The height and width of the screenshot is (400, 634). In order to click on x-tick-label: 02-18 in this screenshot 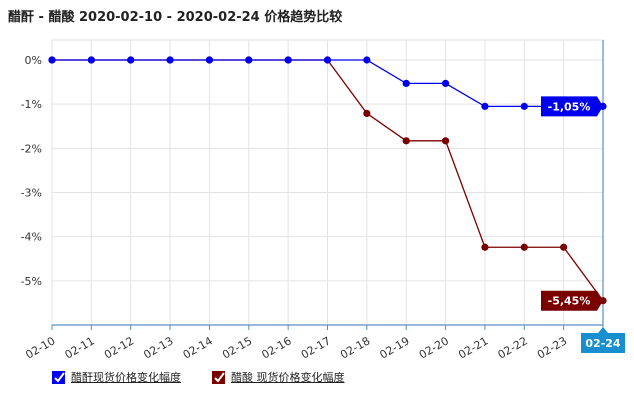, I will do `click(355, 347)`.